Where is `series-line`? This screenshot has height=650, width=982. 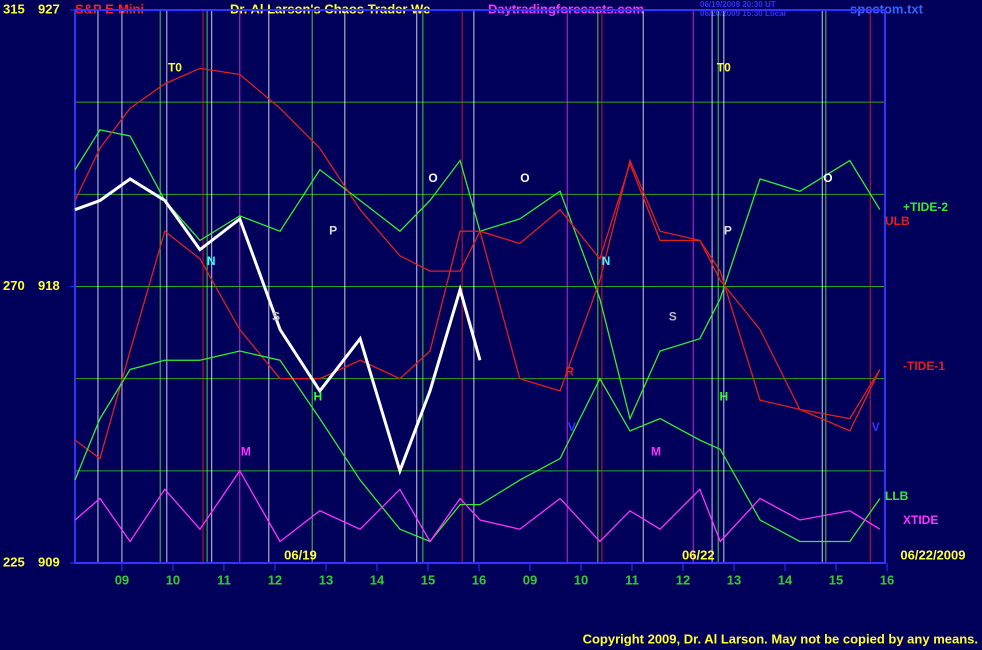 series-line is located at coordinates (477, 506).